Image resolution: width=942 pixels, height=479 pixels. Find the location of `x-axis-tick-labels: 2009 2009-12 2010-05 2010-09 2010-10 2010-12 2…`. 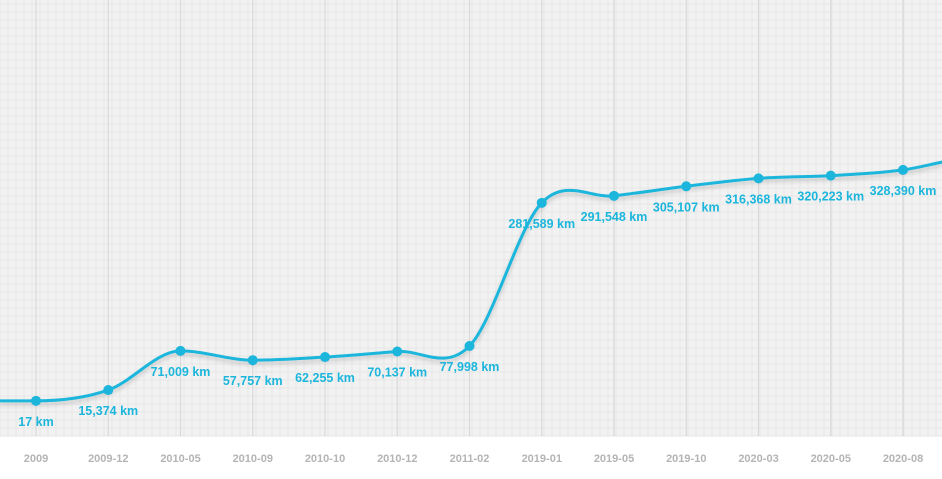

x-axis-tick-labels: 2009 2009-12 2010-05 2010-09 2010-10 2010-12 2… is located at coordinates (473, 459).